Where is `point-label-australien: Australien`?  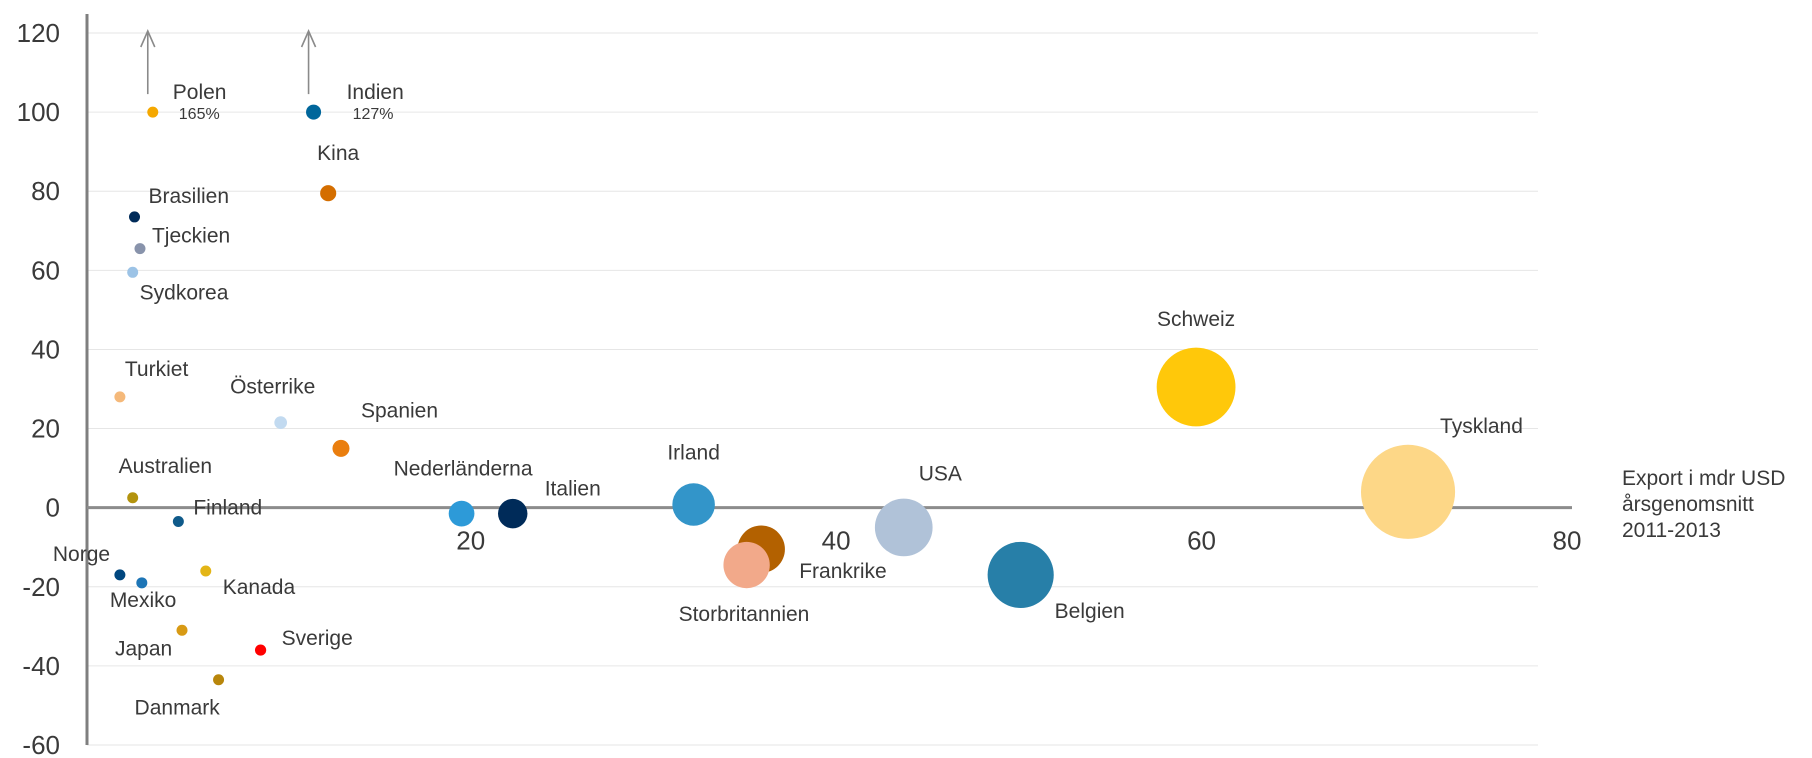
point-label-australien: Australien is located at coordinates (165, 466).